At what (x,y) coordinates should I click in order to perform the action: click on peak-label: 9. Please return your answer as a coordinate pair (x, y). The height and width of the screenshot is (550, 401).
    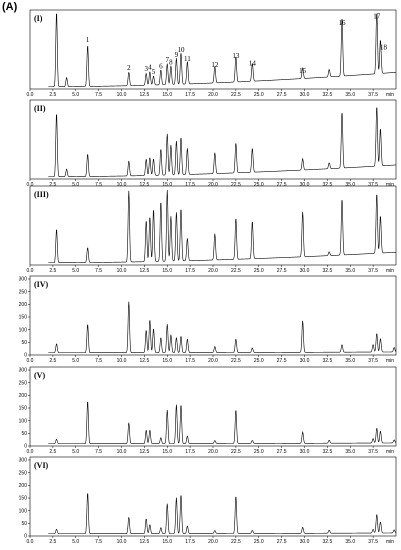
    Looking at the image, I should click on (177, 55).